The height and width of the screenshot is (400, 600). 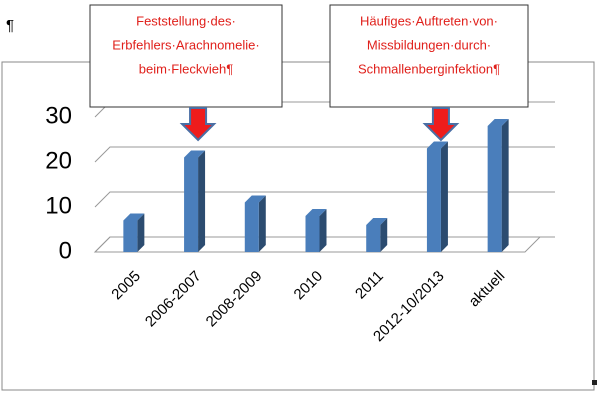 I want to click on format-mark, so click(x=594, y=382).